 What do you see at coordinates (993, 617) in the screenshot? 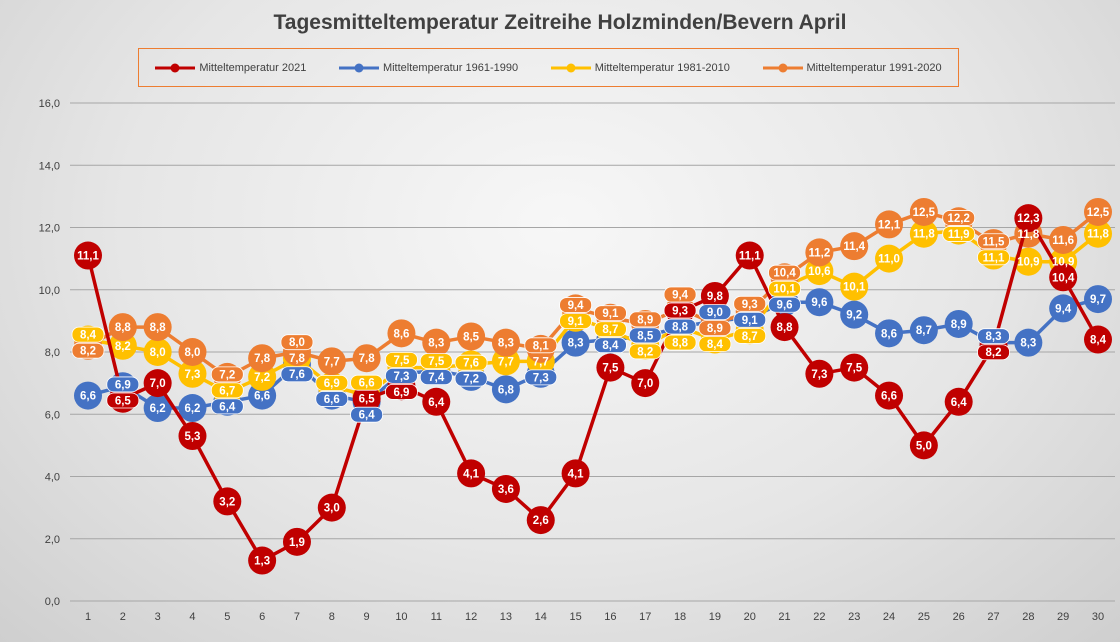
I see `x-tick-label: 27` at bounding box center [993, 617].